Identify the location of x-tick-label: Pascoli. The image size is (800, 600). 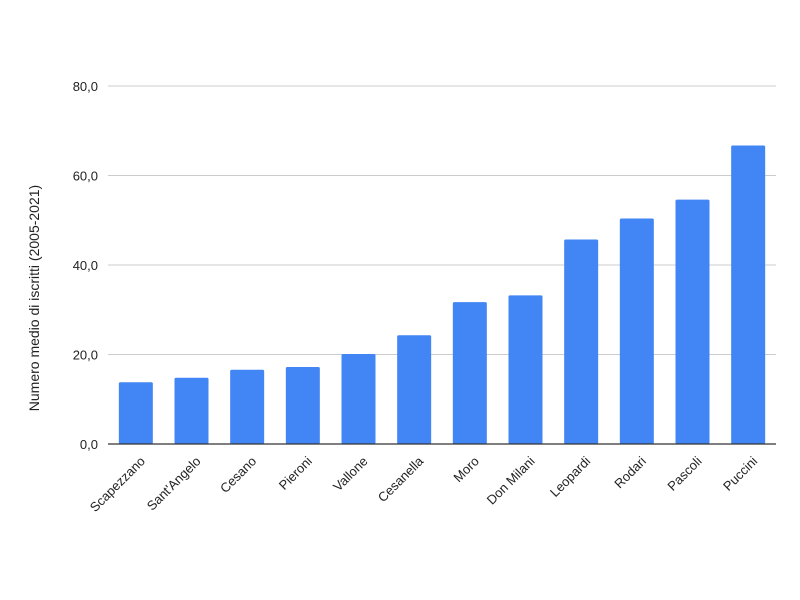
(684, 473).